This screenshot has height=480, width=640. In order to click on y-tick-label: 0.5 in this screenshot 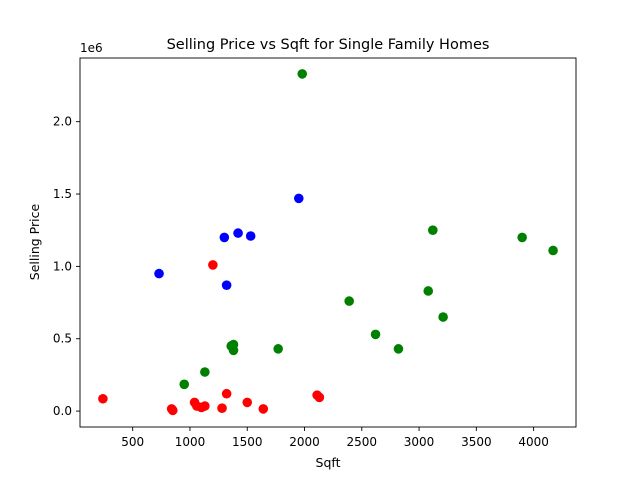, I will do `click(62, 339)`.